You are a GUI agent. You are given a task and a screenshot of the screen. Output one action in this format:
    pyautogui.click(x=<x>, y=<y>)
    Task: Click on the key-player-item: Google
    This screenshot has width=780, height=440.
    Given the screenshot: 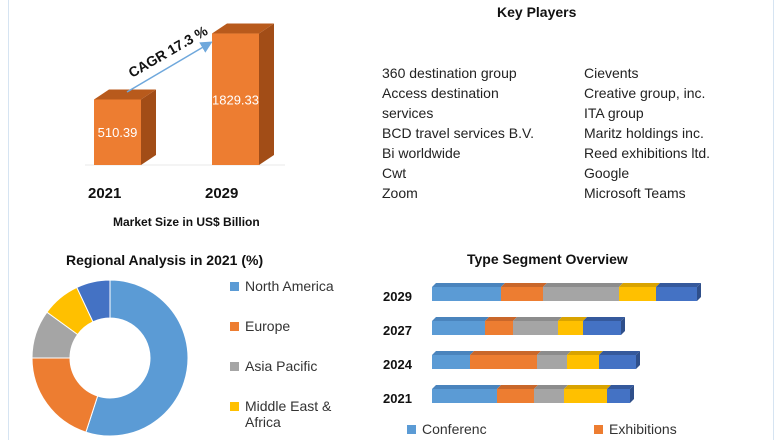 What is the action you would take?
    pyautogui.click(x=607, y=173)
    